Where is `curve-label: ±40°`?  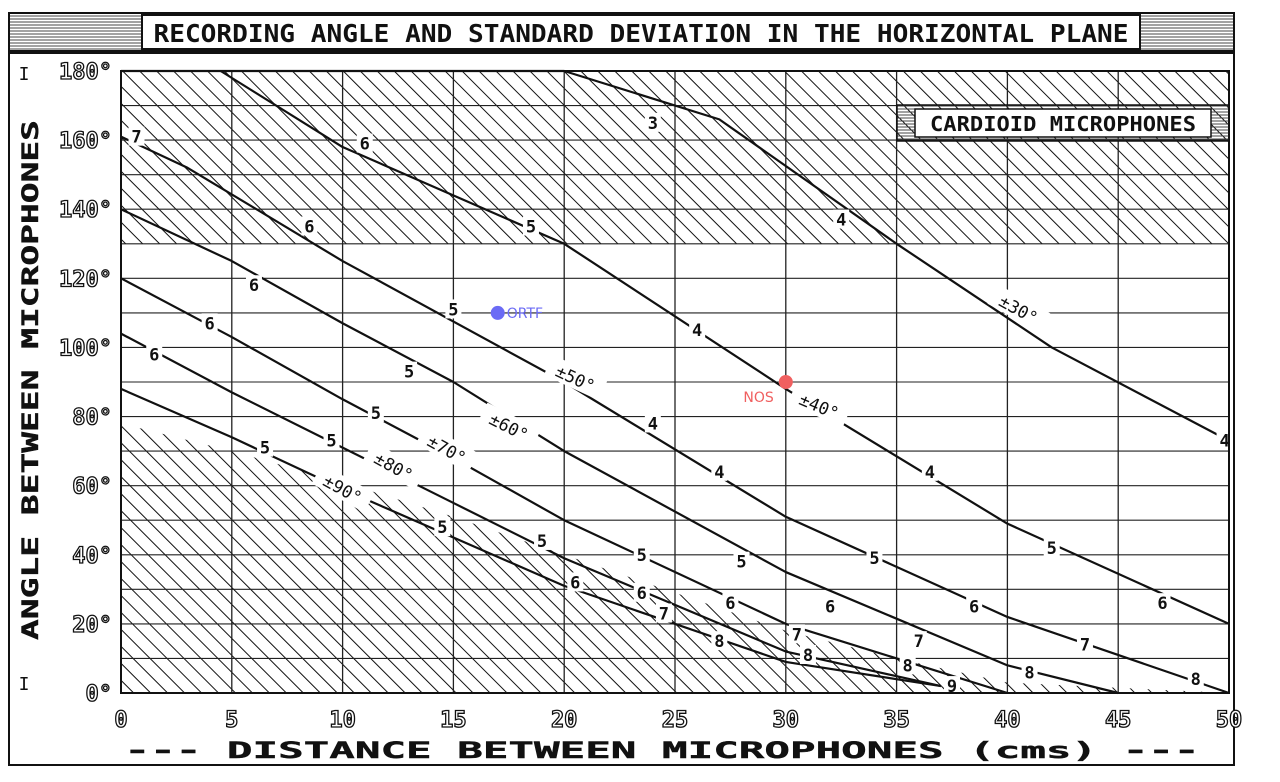 curve-label: ±40° is located at coordinates (819, 405).